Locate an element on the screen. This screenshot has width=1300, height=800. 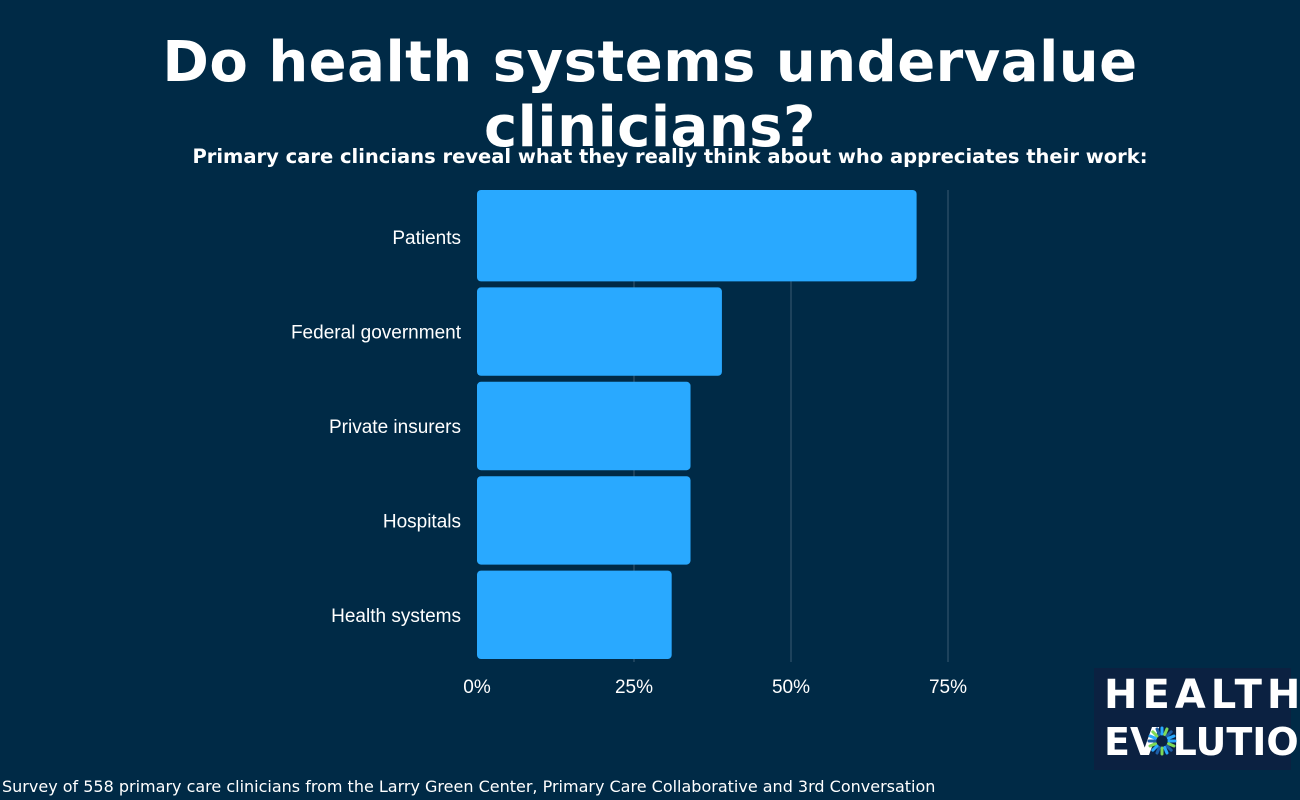
category-label: Hospitals is located at coordinates (422, 521).